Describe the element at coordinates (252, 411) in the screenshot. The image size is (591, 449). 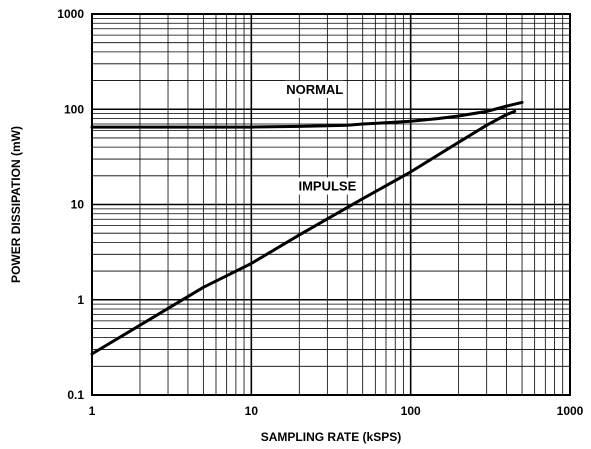
I see `x-tick-label: 10` at that location.